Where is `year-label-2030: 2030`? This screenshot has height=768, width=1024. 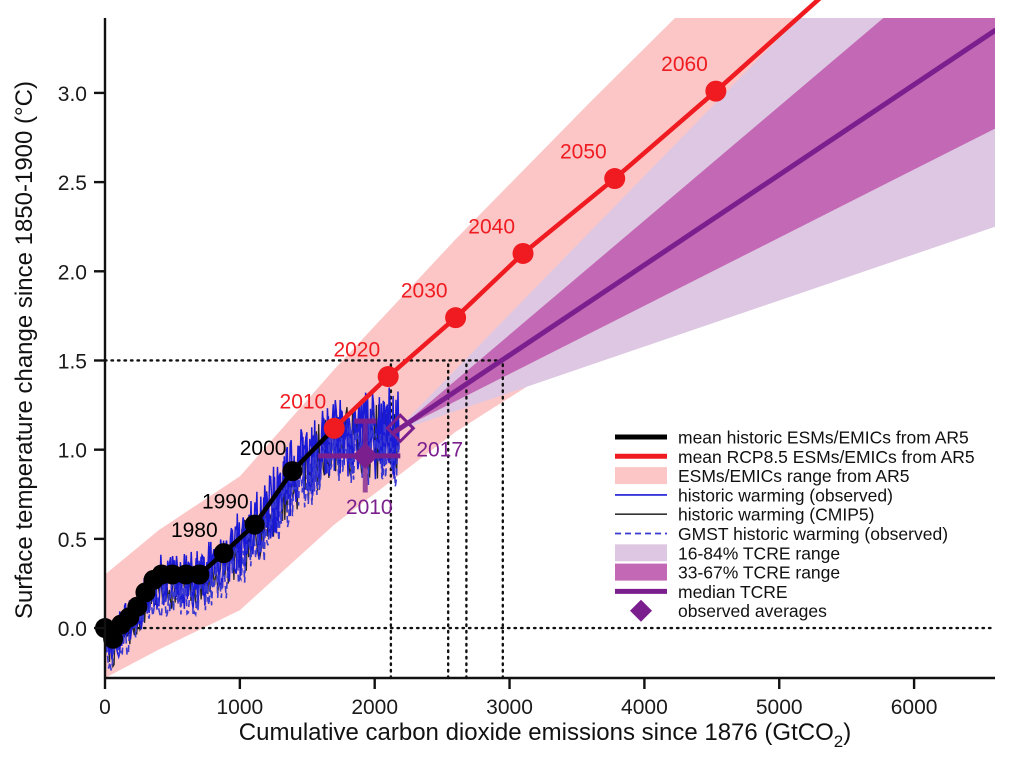
year-label-2030: 2030 is located at coordinates (424, 291).